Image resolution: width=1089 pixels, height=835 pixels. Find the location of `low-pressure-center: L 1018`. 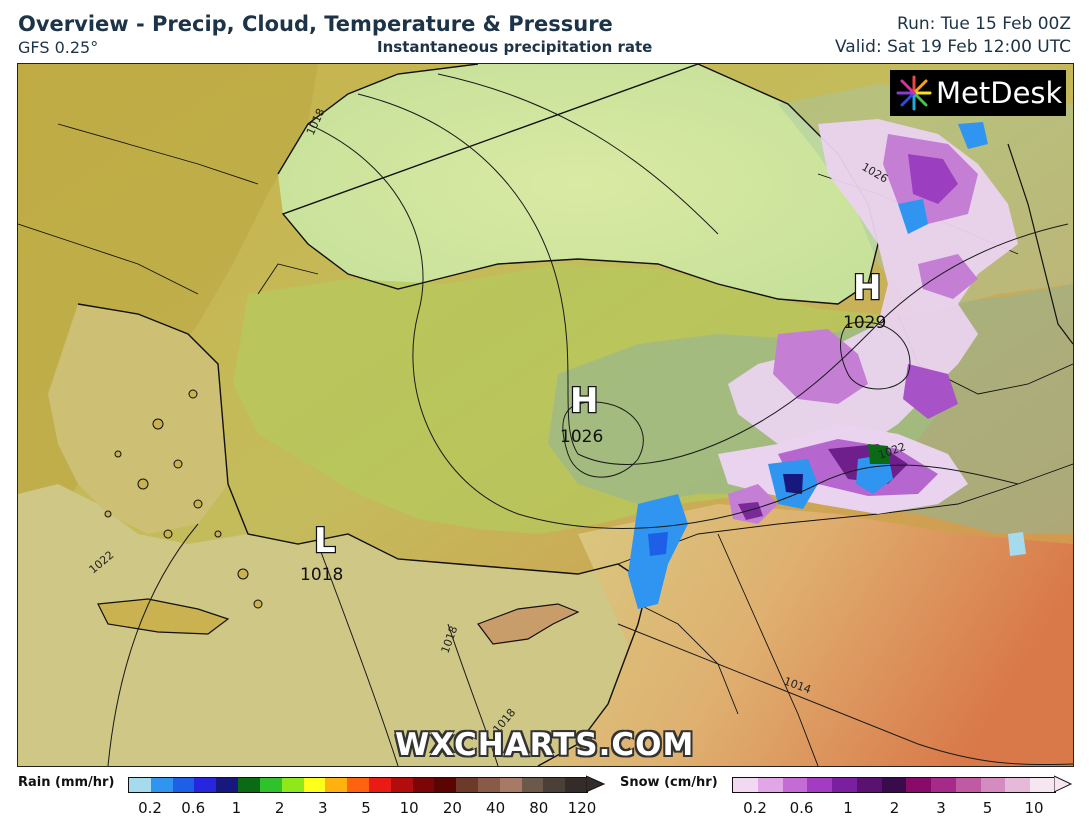

low-pressure-center: L 1018 is located at coordinates (321, 552).